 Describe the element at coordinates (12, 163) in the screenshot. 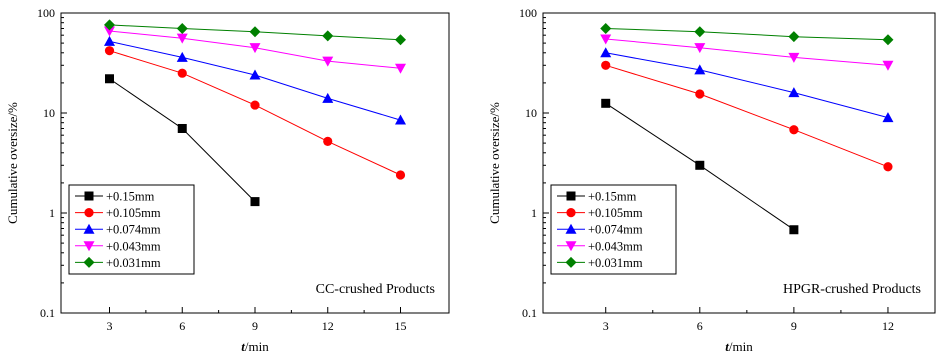

I see `y-axis-label: Cumulative oversize/%` at that location.